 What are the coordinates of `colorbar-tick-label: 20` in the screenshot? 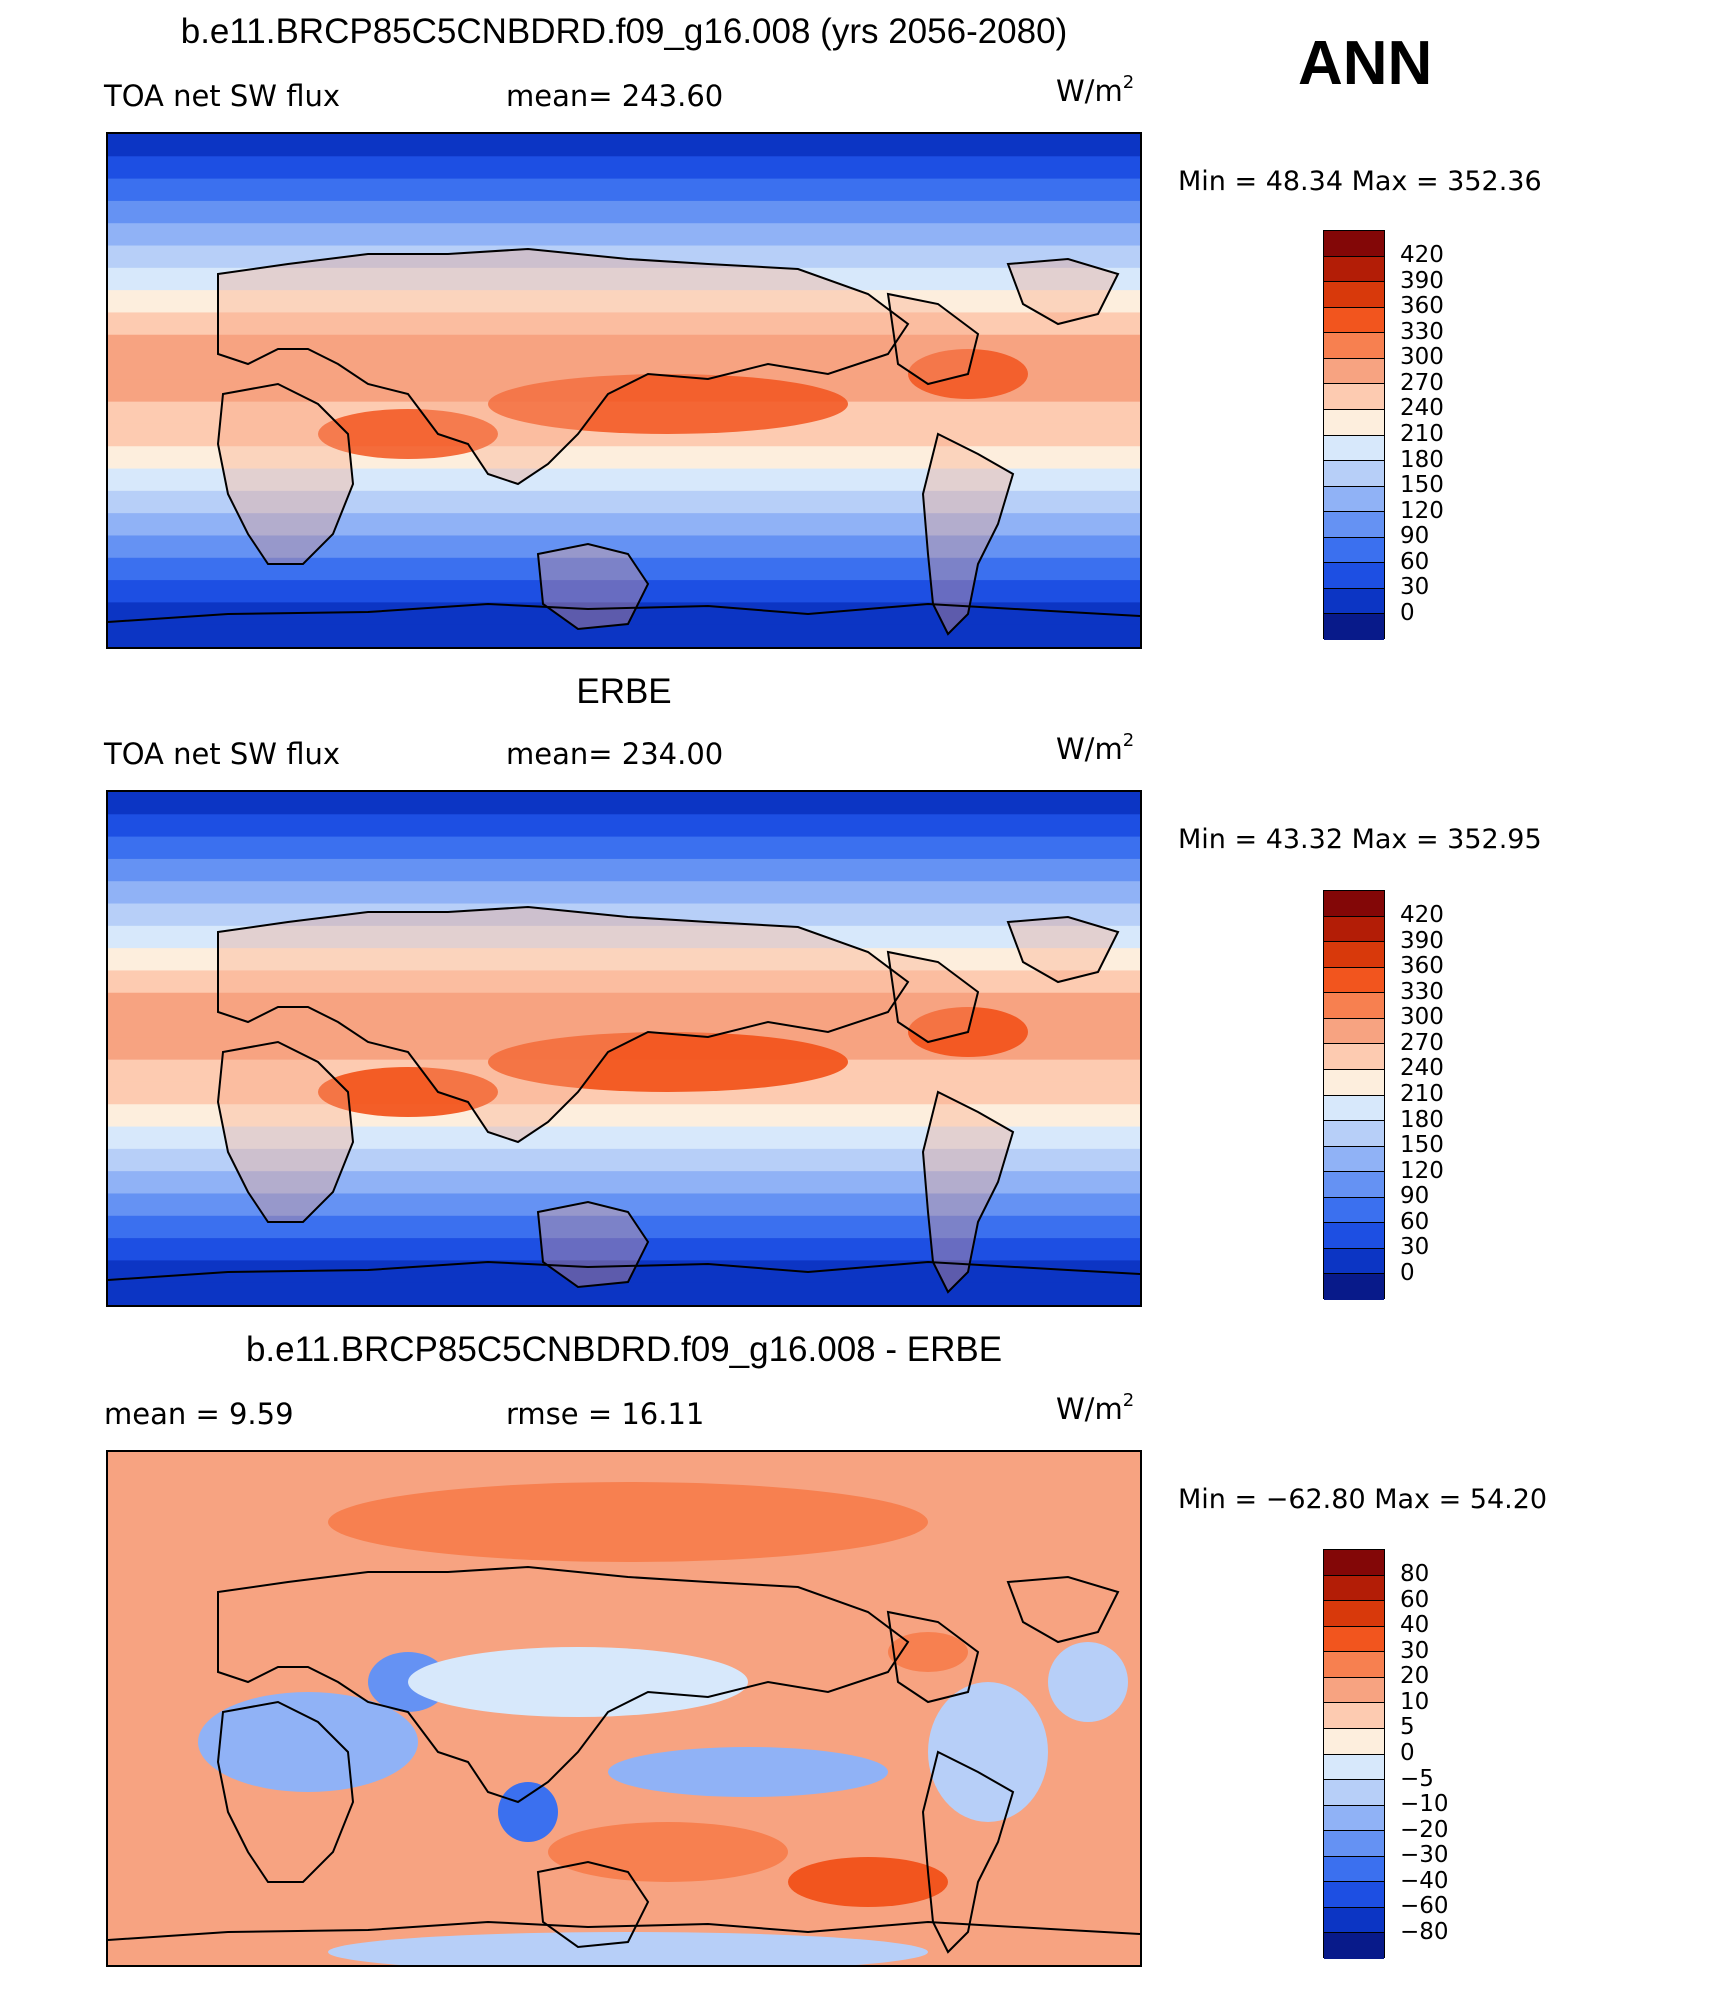 It's located at (1415, 1676).